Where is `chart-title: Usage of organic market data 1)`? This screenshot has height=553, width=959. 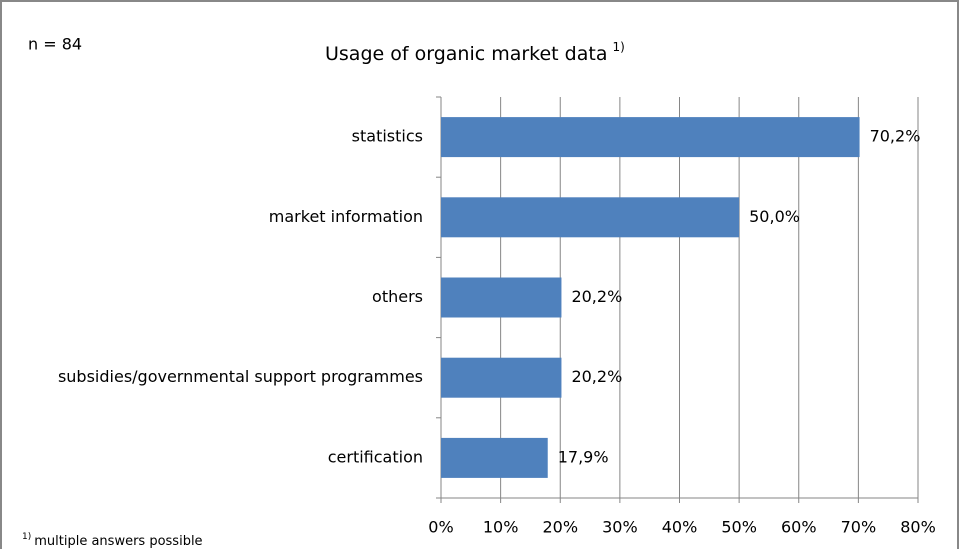
chart-title: Usage of organic market data 1) is located at coordinates (475, 52).